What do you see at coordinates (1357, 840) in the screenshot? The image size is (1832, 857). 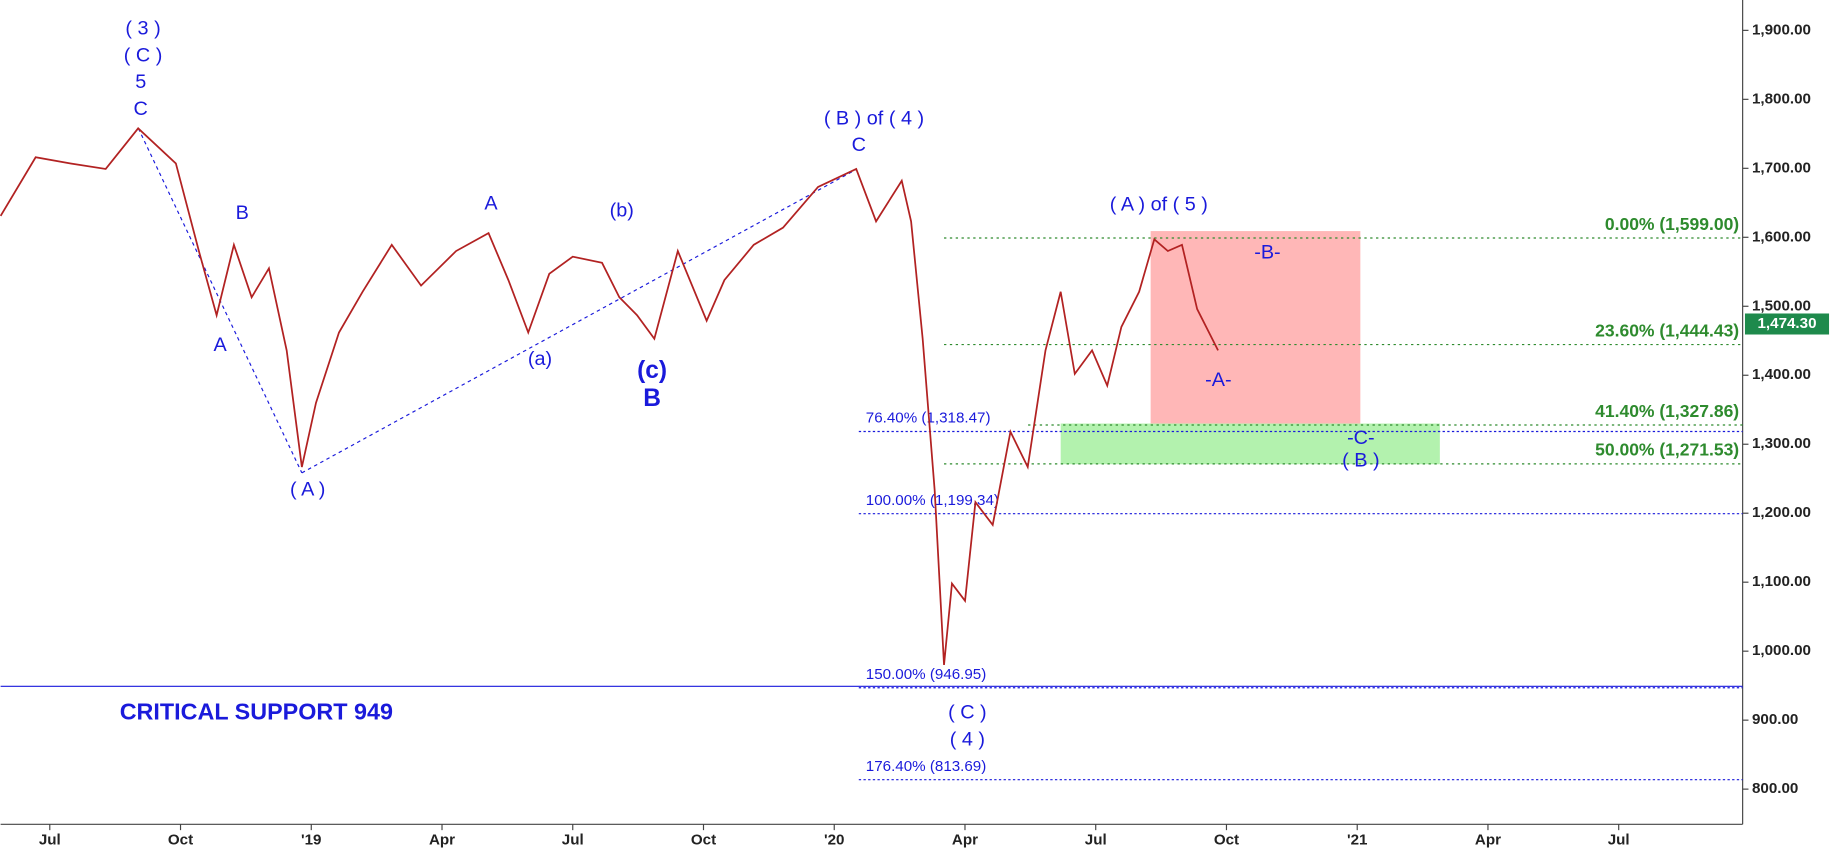 I see `x-tick-label: '21` at bounding box center [1357, 840].